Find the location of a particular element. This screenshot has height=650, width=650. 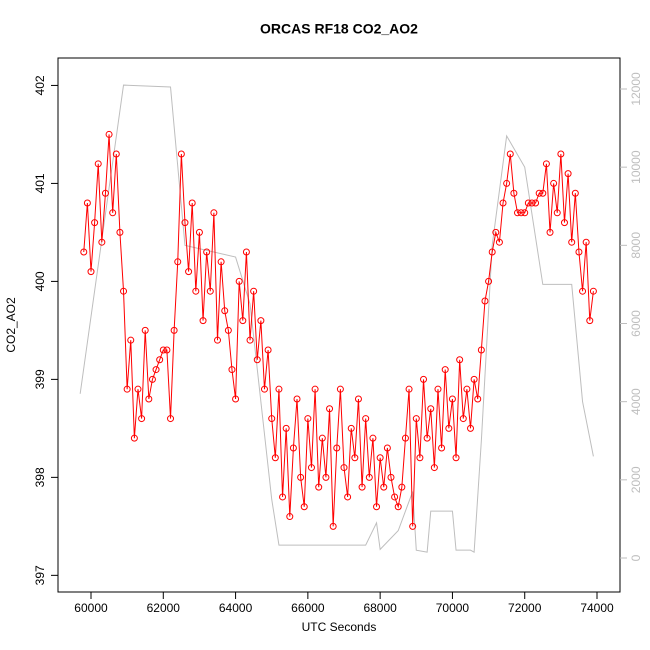

chart-title: ORCAS RF18 CO2_AO2 is located at coordinates (339, 29).